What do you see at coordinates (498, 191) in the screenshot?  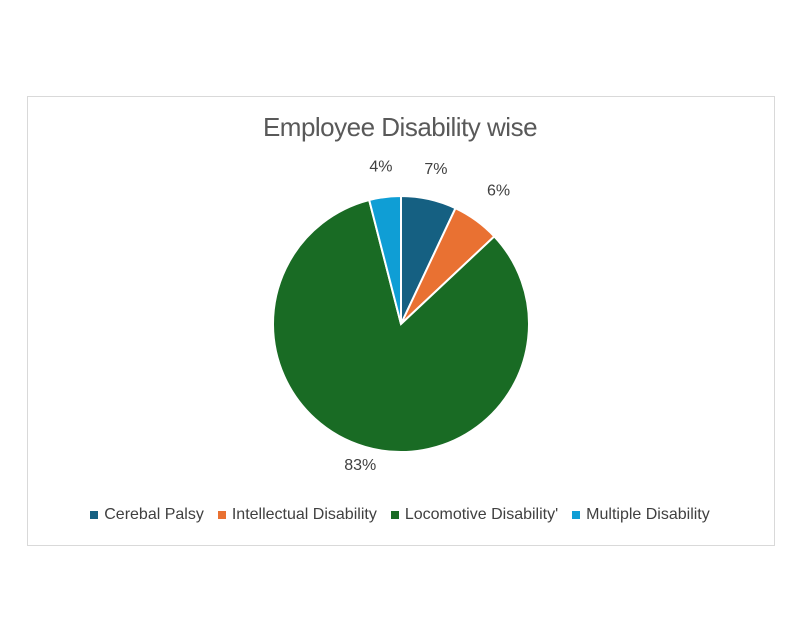 I see `label-intellectual-disability: 6%` at bounding box center [498, 191].